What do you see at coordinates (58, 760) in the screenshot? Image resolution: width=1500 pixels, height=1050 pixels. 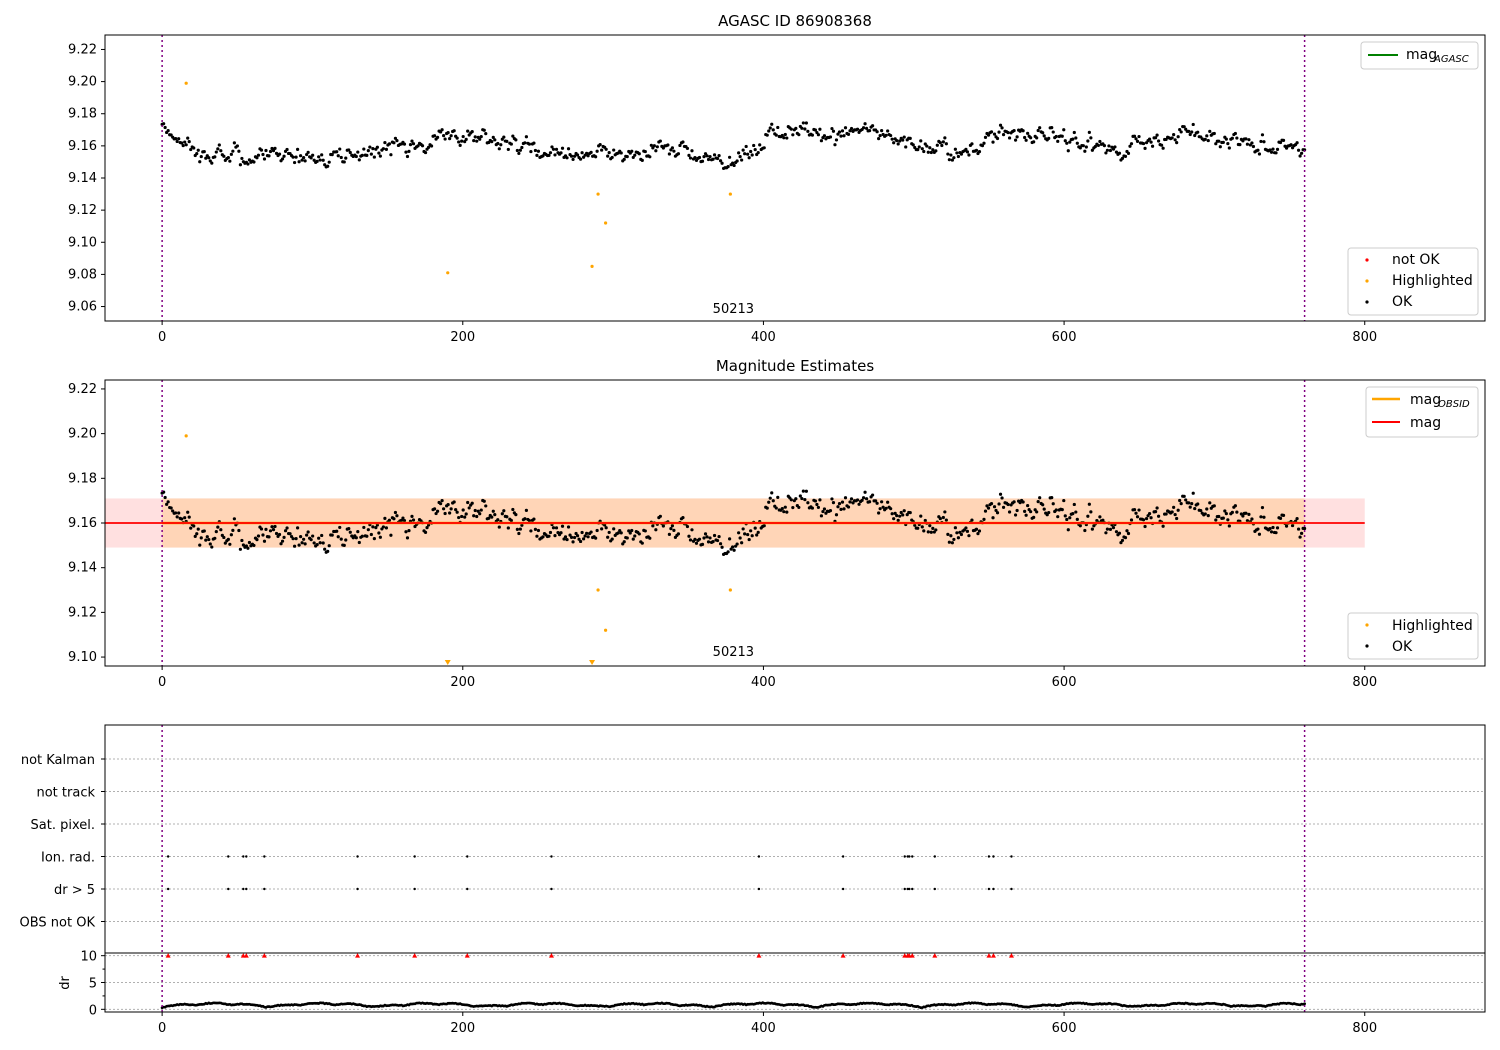 I see `flag-row-label: not Kalman` at bounding box center [58, 760].